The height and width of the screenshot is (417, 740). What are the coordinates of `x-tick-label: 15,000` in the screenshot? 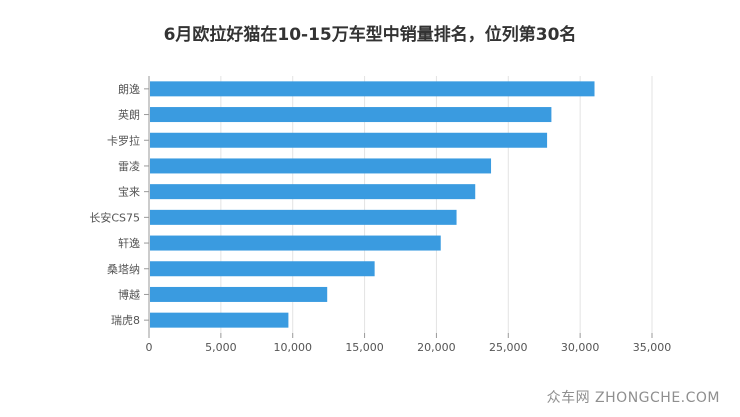 It's located at (364, 347).